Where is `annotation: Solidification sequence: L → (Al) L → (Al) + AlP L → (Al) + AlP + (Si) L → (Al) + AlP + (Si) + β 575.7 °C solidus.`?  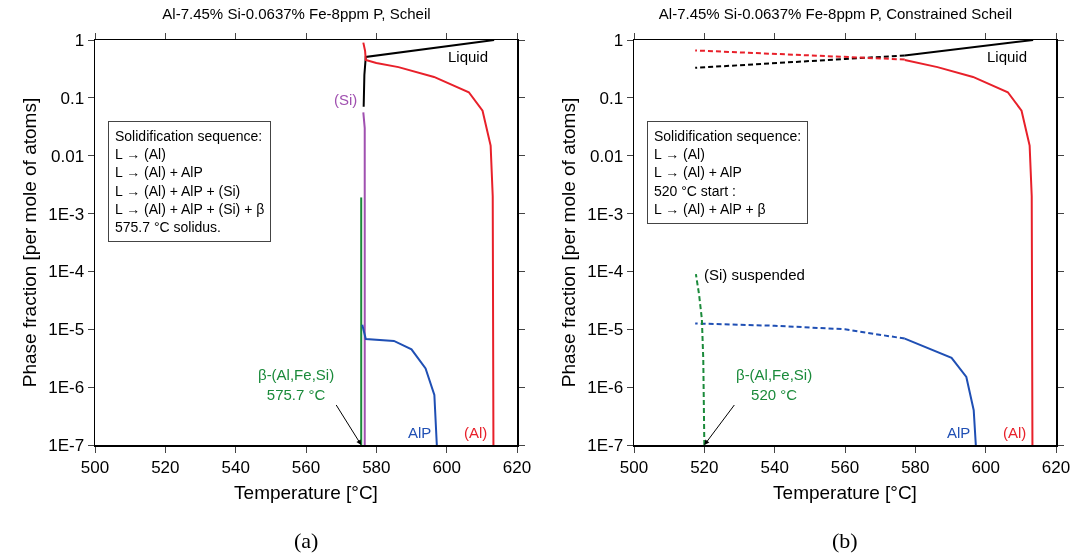 annotation: Solidification sequence: L → (Al) L → (Al) + AlP L → (Al) + AlP + (Si) L → (Al) + AlP + (Si) + β 575.7 °C solidus. is located at coordinates (190, 181).